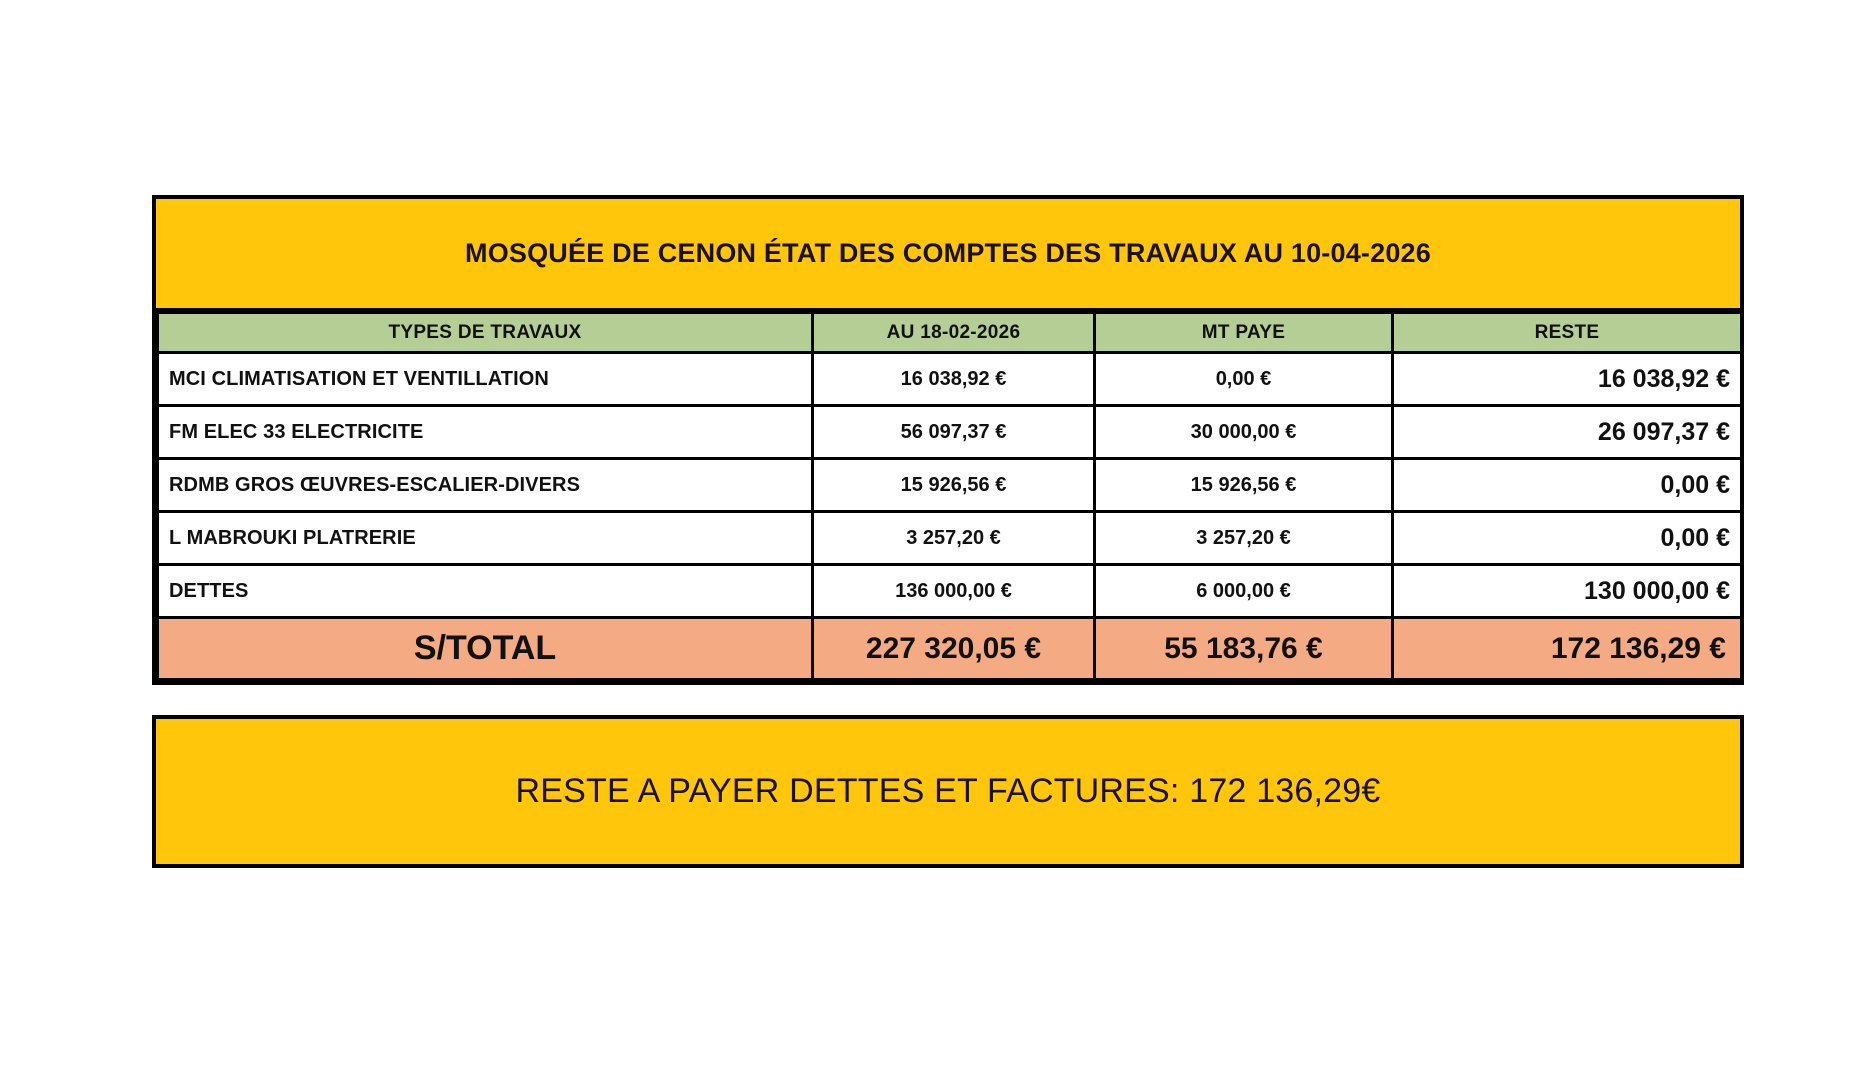 The image size is (1856, 1080). Describe the element at coordinates (1243, 485) in the screenshot. I see `row-paid-amount: 15 926,56 €` at that location.